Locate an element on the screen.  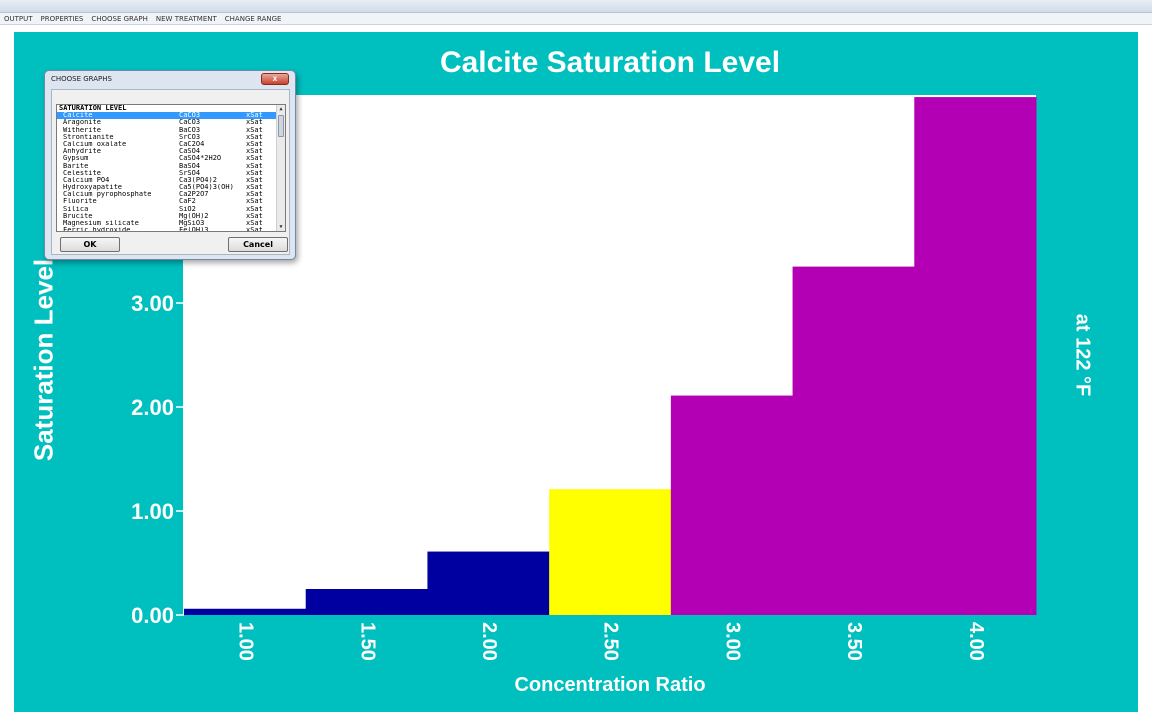
mineral-name: Brucite is located at coordinates (78, 216).